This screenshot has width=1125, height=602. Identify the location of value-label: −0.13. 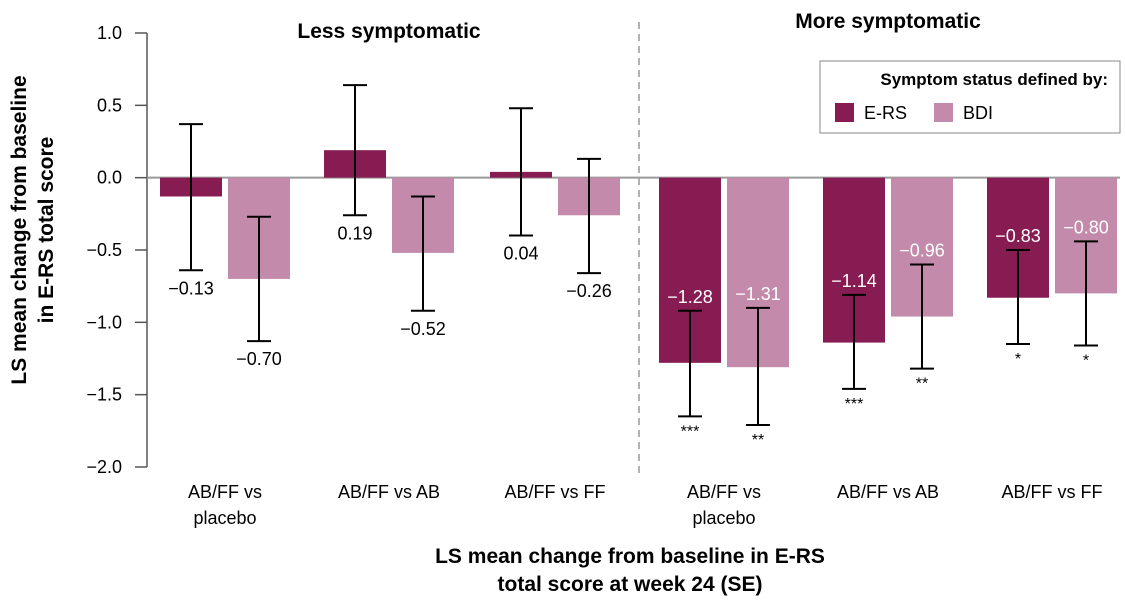
(191, 288).